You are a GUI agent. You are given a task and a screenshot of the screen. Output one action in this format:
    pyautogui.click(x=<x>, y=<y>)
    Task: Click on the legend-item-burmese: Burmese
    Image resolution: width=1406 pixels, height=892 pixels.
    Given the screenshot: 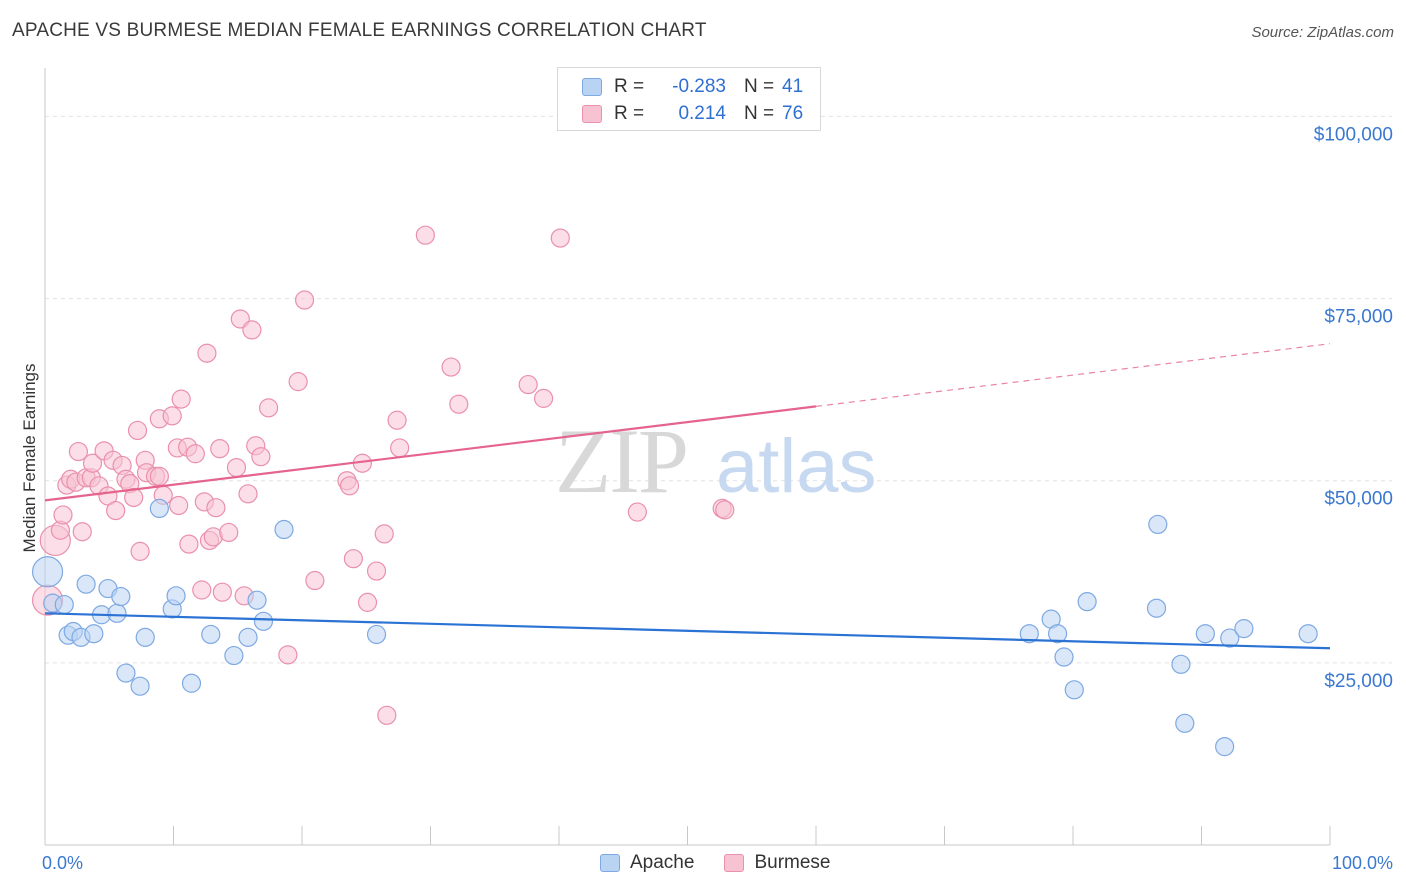 What is the action you would take?
    pyautogui.click(x=777, y=863)
    